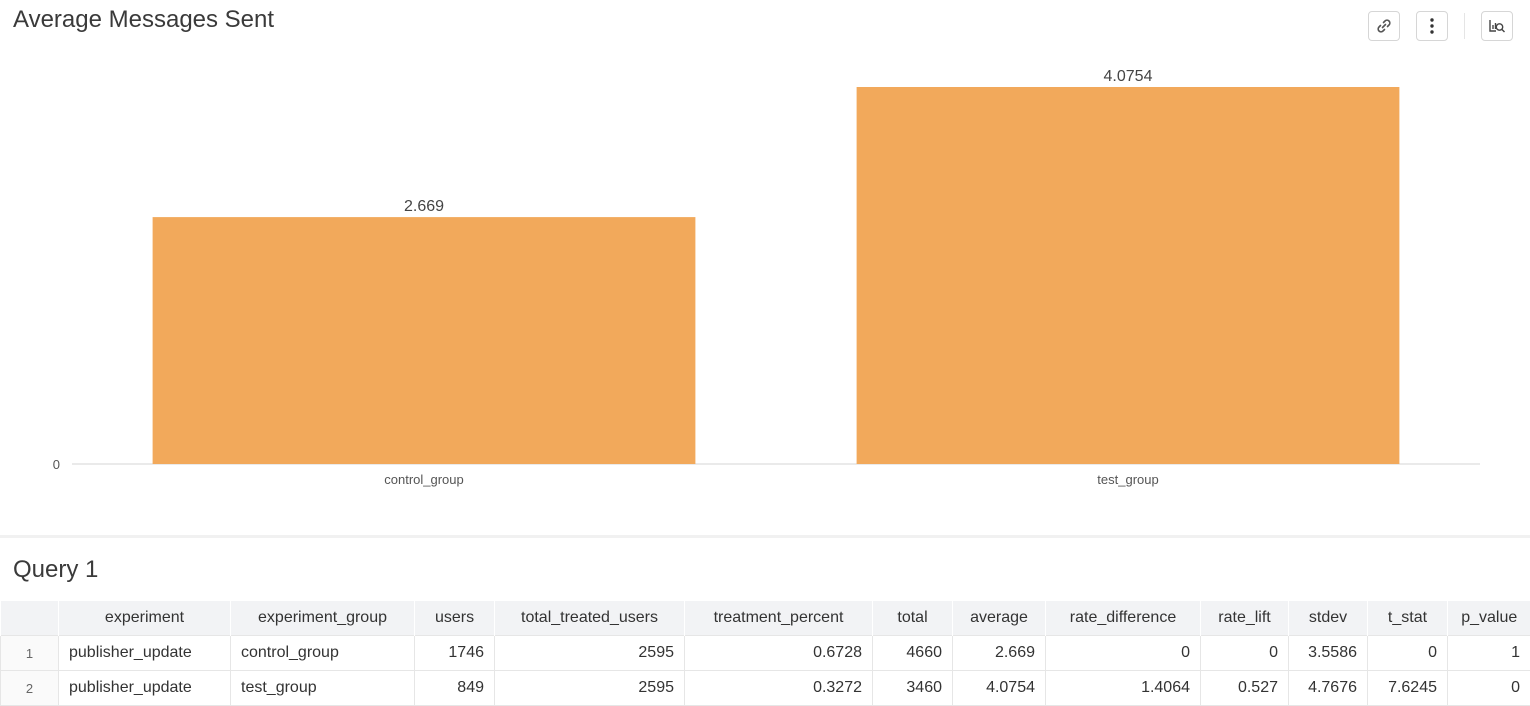 Image resolution: width=1530 pixels, height=706 pixels. I want to click on data-label: 2.669, so click(424, 206).